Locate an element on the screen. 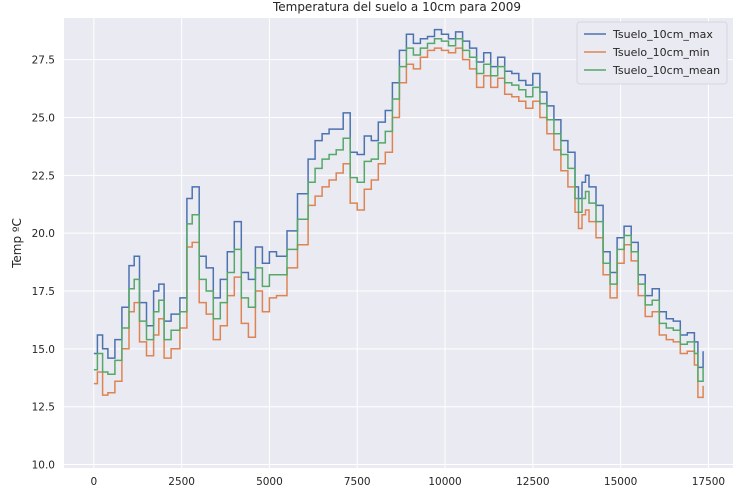 The width and height of the screenshot is (750, 498). y-tick-label: 27.5 is located at coordinates (43, 61).